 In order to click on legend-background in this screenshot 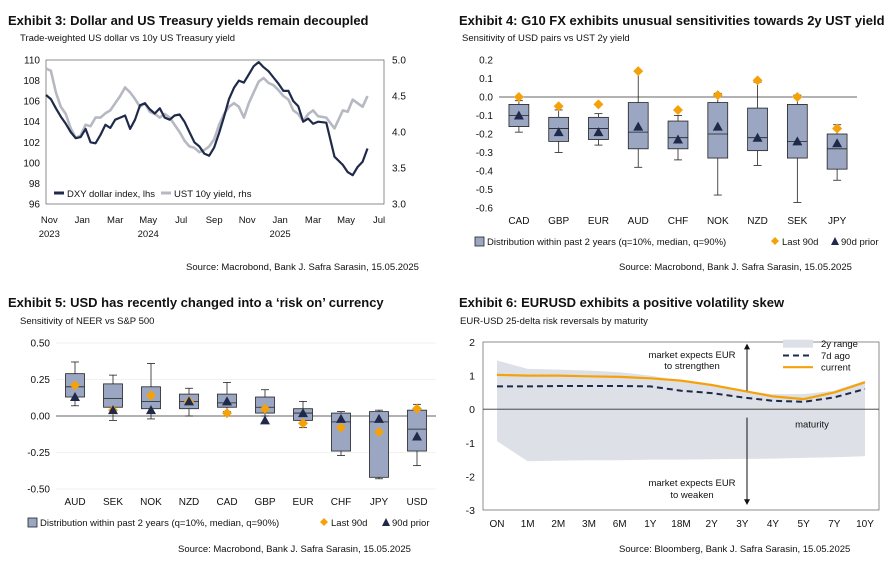, I will do `click(156, 192)`.